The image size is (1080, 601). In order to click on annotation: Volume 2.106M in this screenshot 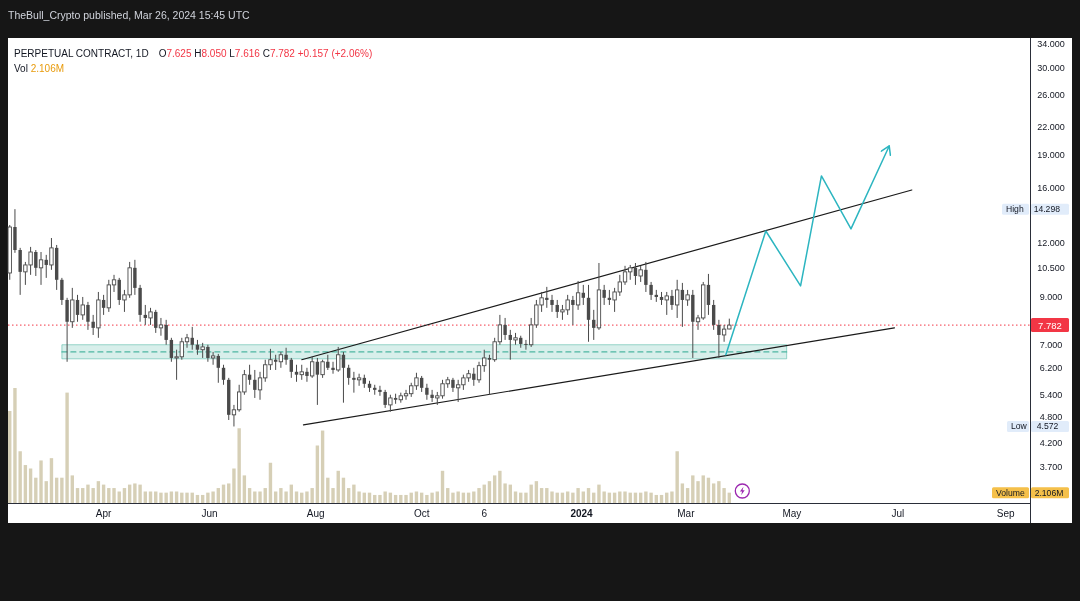, I will do `click(1030, 492)`.